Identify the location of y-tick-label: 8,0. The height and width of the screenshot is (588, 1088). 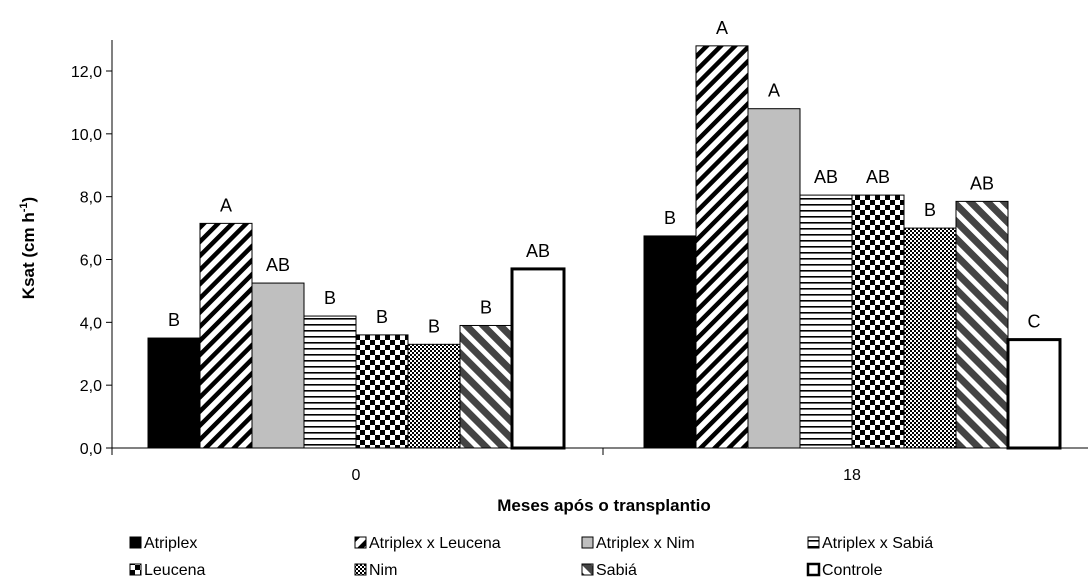
(91, 198).